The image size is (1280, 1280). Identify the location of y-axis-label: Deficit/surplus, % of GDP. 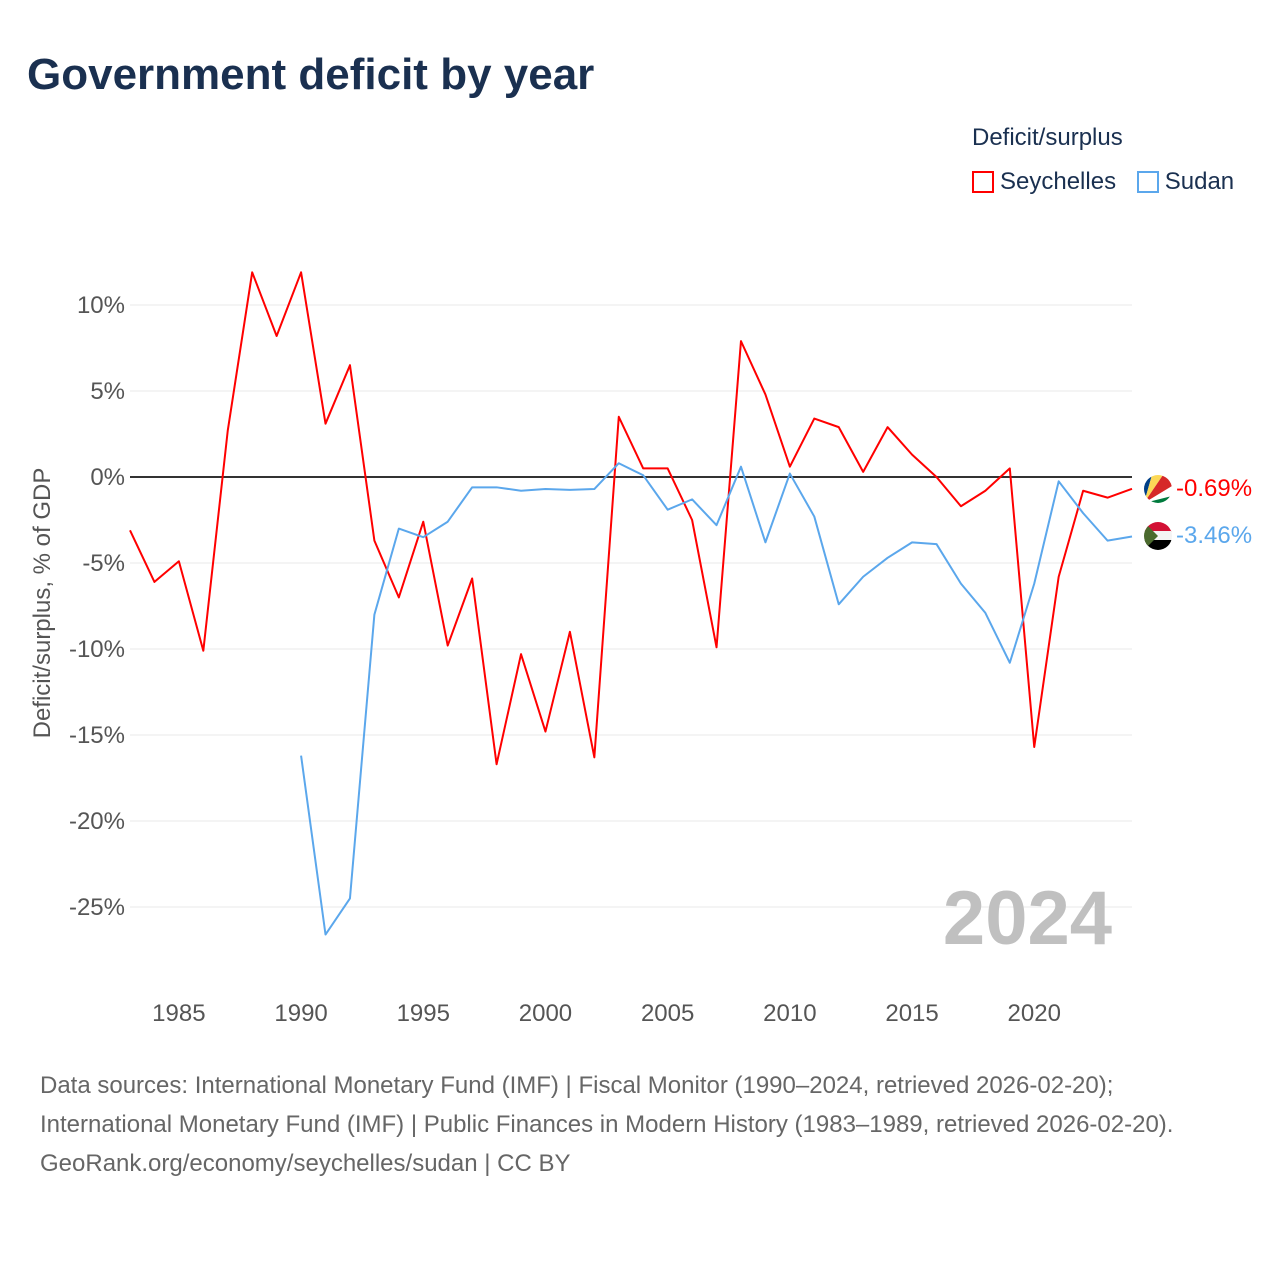
(42, 603).